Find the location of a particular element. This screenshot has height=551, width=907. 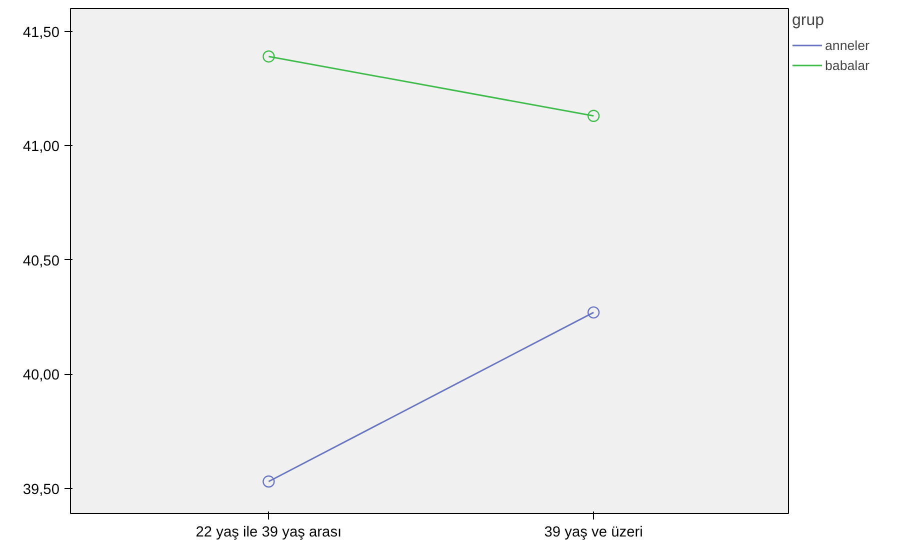

legend-label: anneler is located at coordinates (847, 45).